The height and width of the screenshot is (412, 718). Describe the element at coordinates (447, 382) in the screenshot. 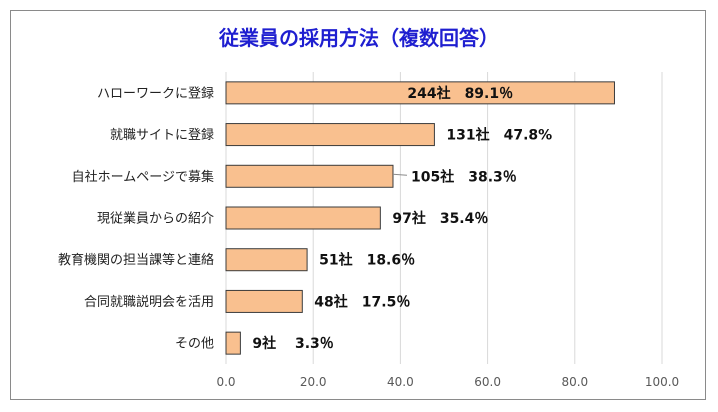

I see `x-axis-ticks: 0.0 20.0 40.0 60.0 80.0 100.0` at that location.